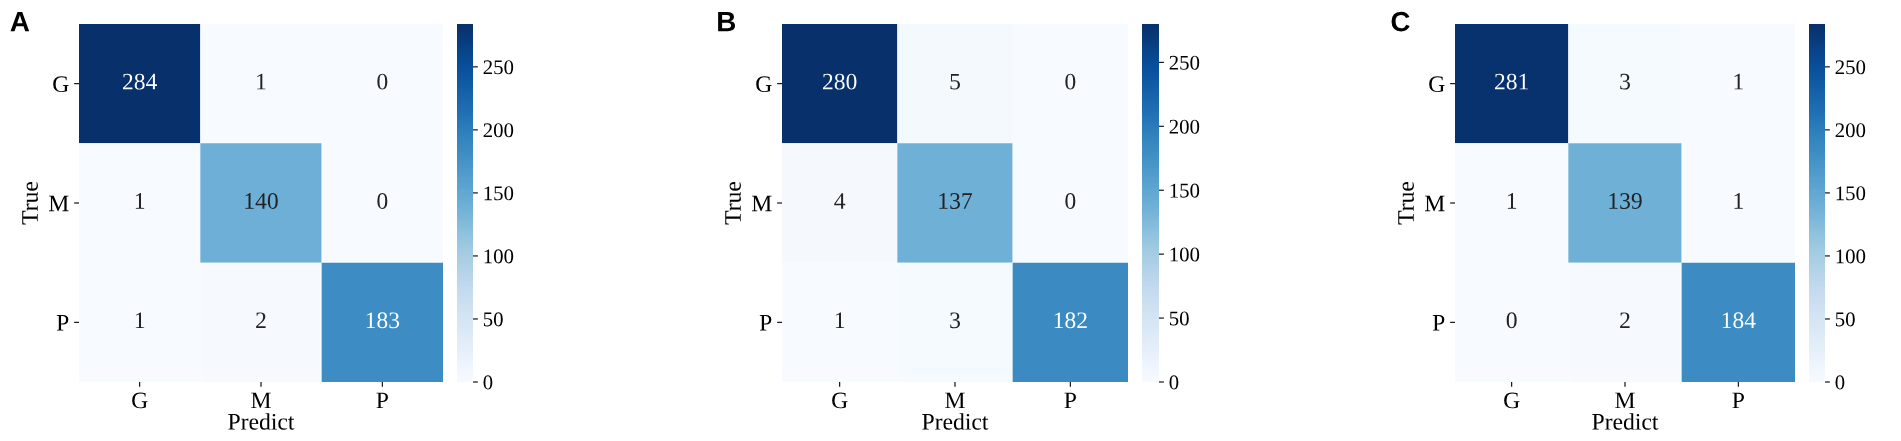  What do you see at coordinates (1739, 320) in the screenshot?
I see `data-label: 184` at bounding box center [1739, 320].